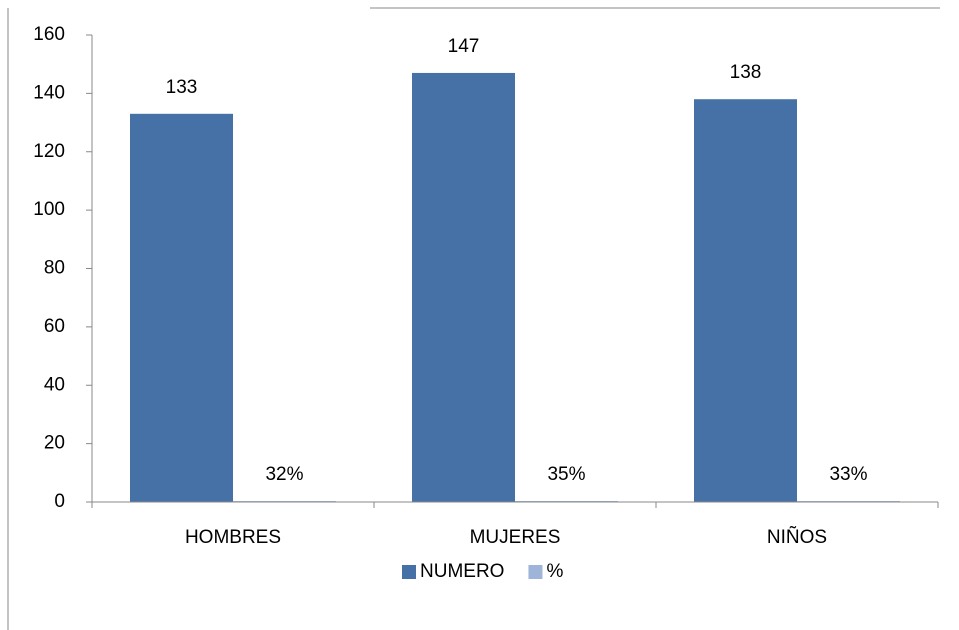 The width and height of the screenshot is (959, 630). I want to click on y-tick-label: 60, so click(54, 326).